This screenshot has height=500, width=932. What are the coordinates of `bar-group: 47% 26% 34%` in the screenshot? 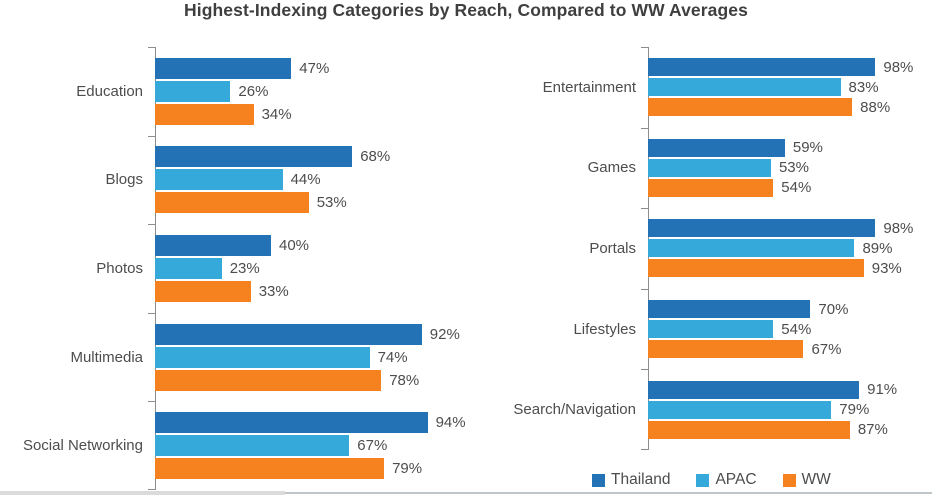 It's located at (317, 91).